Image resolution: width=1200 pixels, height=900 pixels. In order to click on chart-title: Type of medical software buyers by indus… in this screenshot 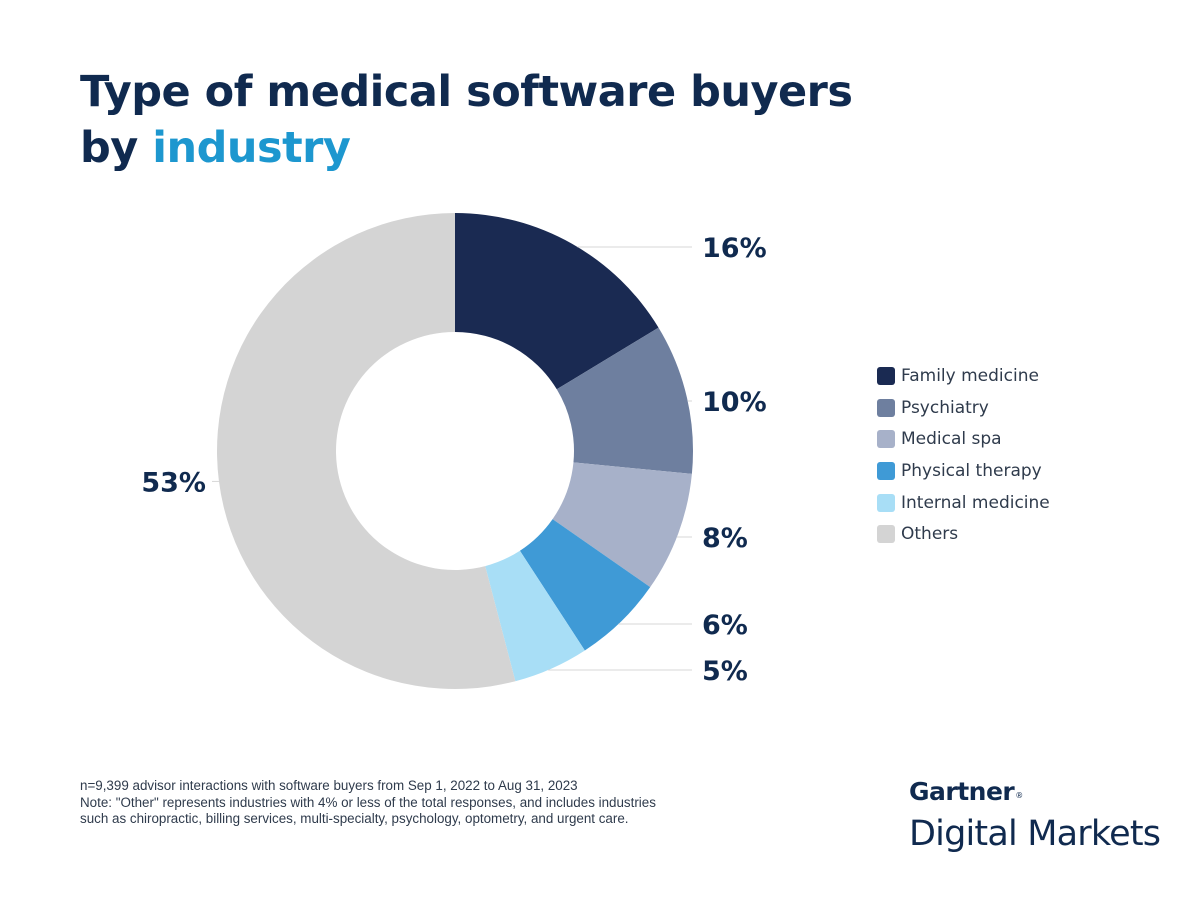, I will do `click(466, 120)`.